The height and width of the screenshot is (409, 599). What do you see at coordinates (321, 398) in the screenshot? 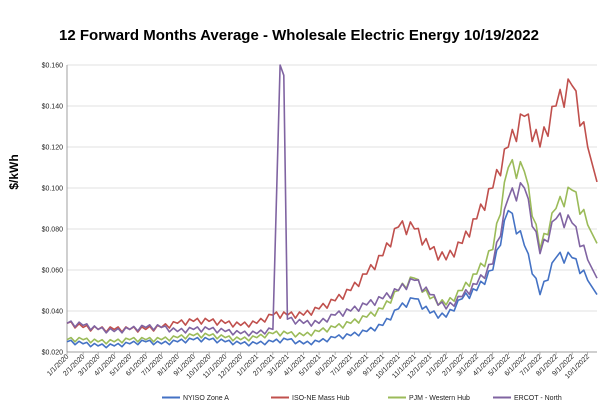
I see `legend-label: ISO-NE Mass Hub` at bounding box center [321, 398].